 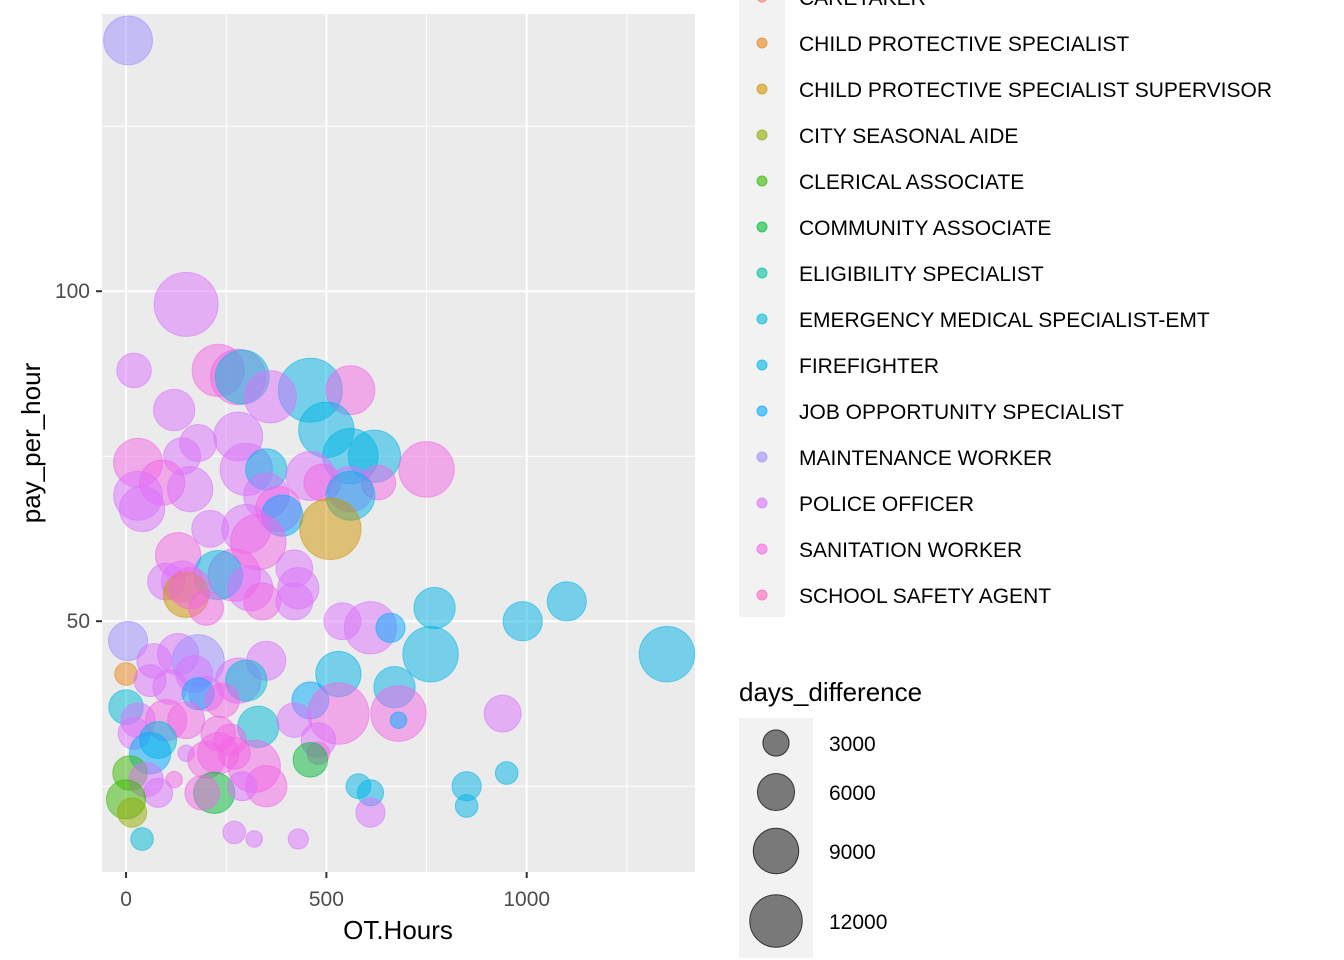 What do you see at coordinates (126, 899) in the screenshot?
I see `x-tick-label: 0` at bounding box center [126, 899].